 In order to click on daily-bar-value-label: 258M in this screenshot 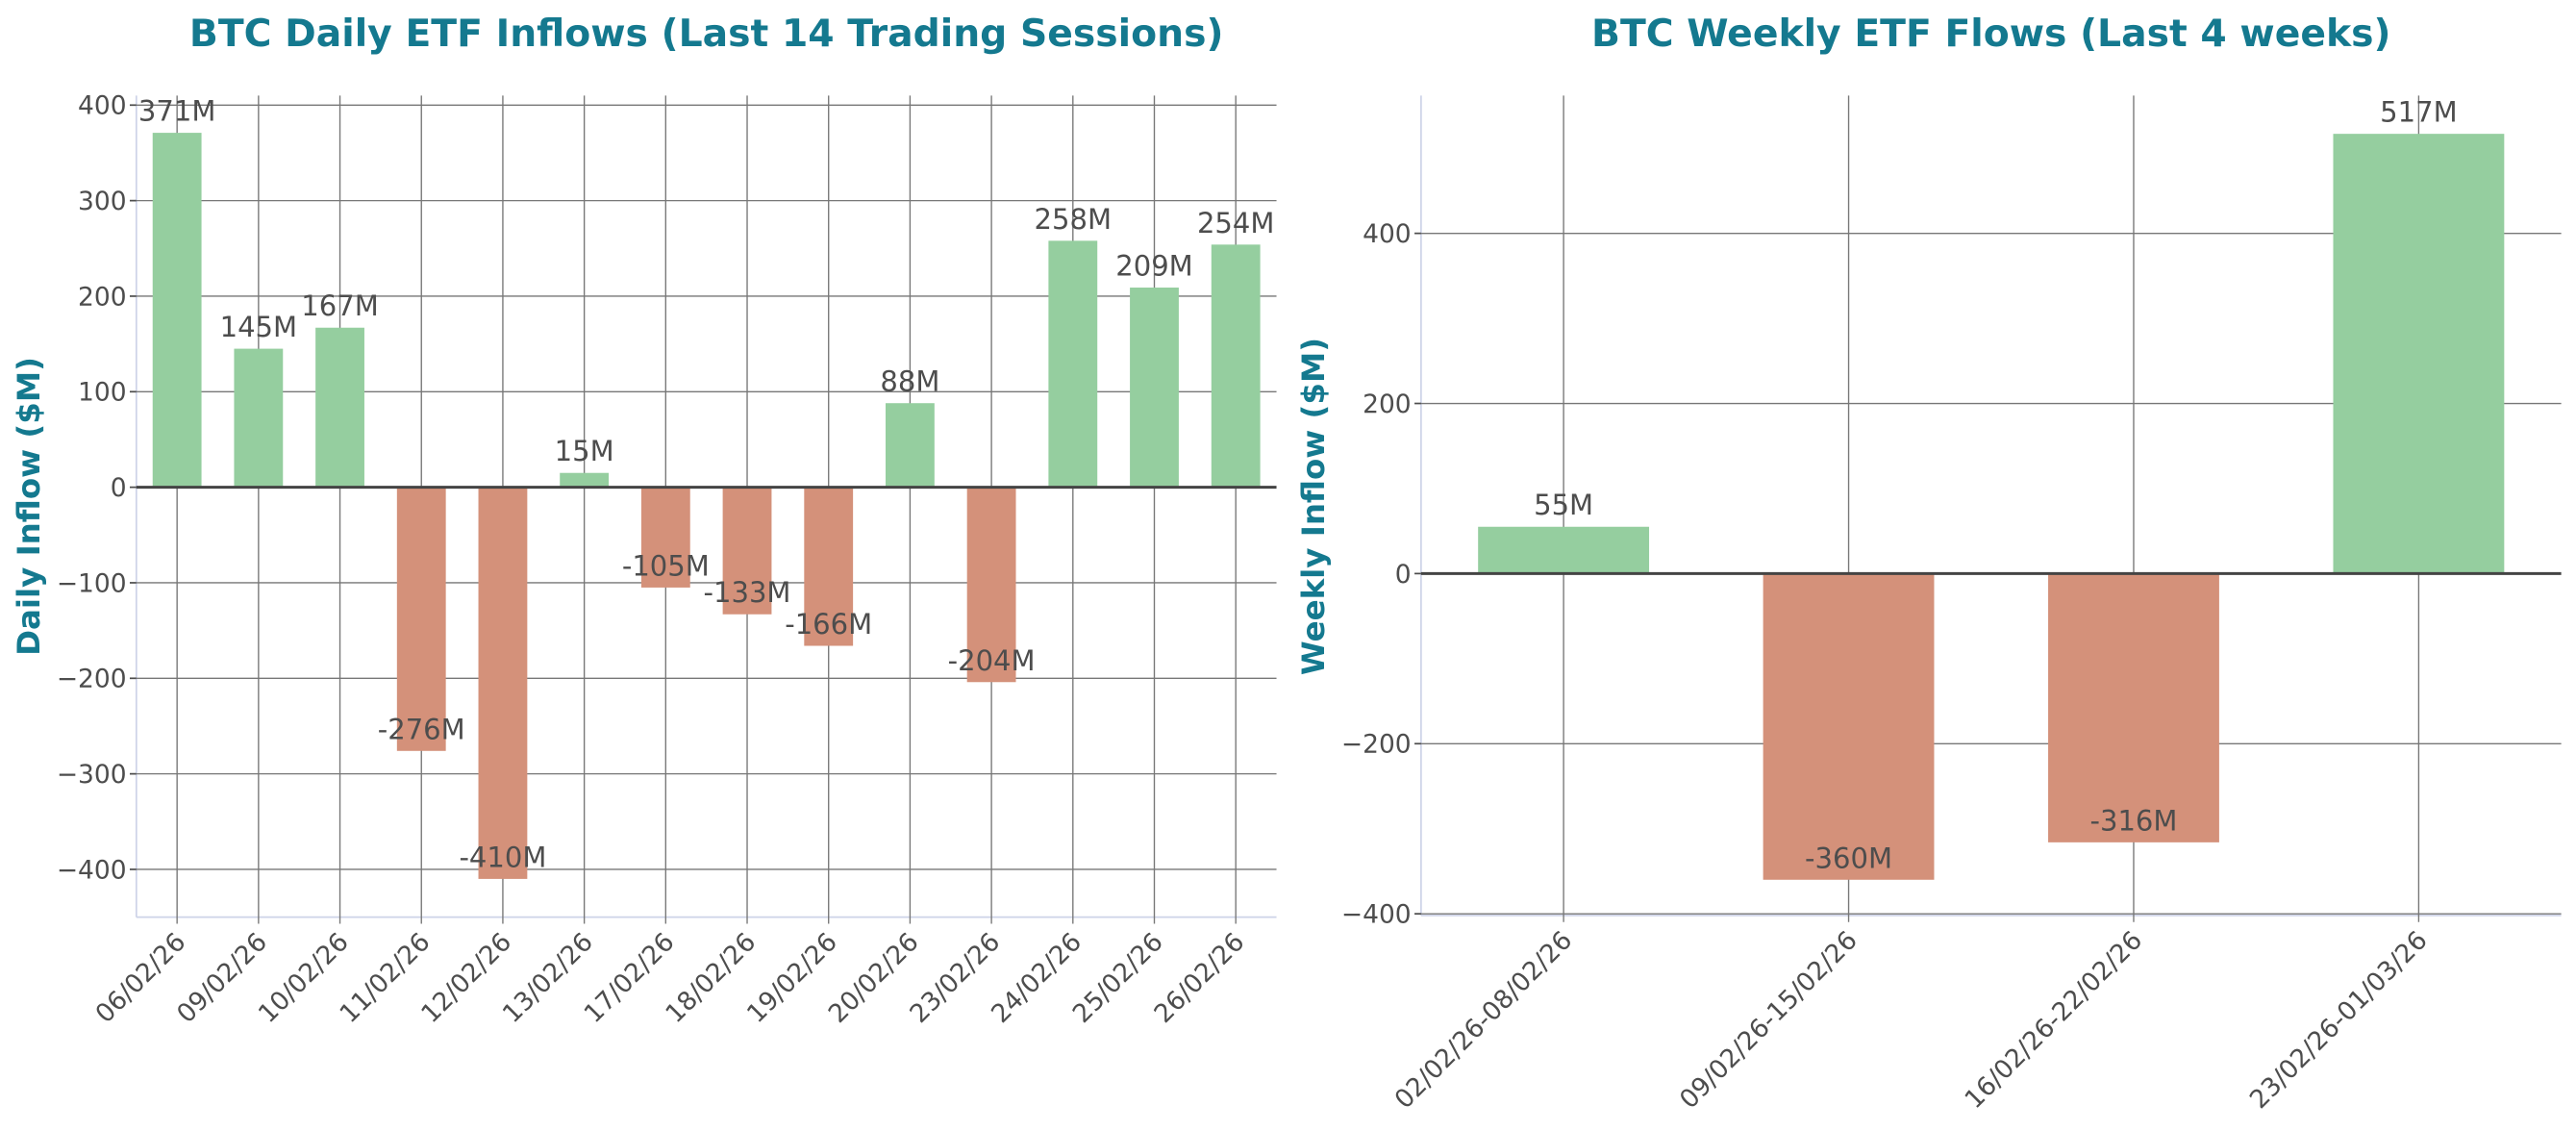, I will do `click(1073, 219)`.